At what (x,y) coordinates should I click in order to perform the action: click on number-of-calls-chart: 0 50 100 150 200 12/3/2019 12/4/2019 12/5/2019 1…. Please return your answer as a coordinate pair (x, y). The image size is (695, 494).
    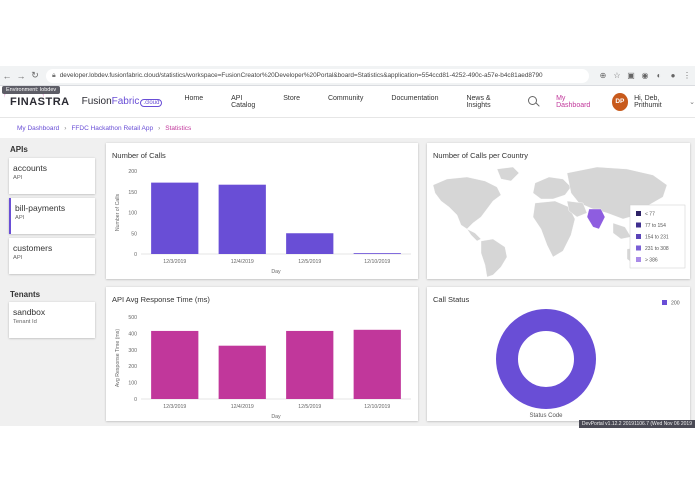
    Looking at the image, I should click on (263, 222).